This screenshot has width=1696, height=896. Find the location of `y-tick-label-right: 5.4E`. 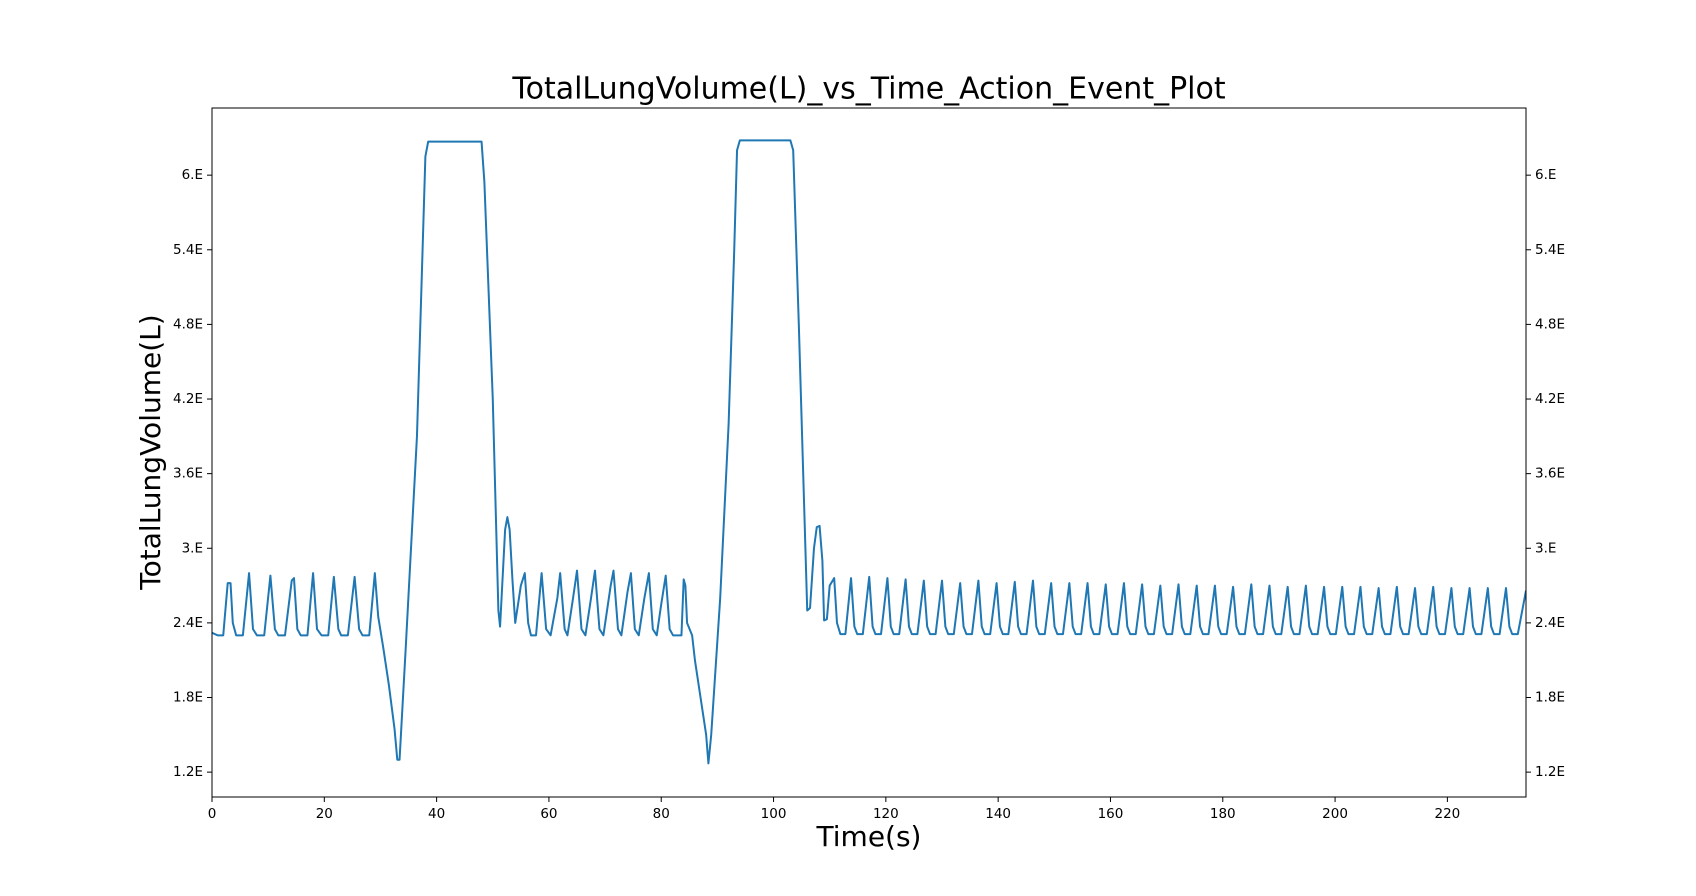

y-tick-label-right: 5.4E is located at coordinates (1550, 250).